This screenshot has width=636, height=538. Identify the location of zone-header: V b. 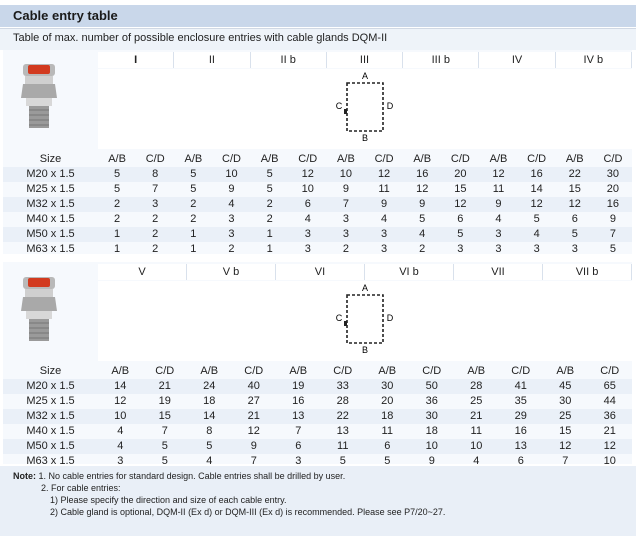
(231, 272).